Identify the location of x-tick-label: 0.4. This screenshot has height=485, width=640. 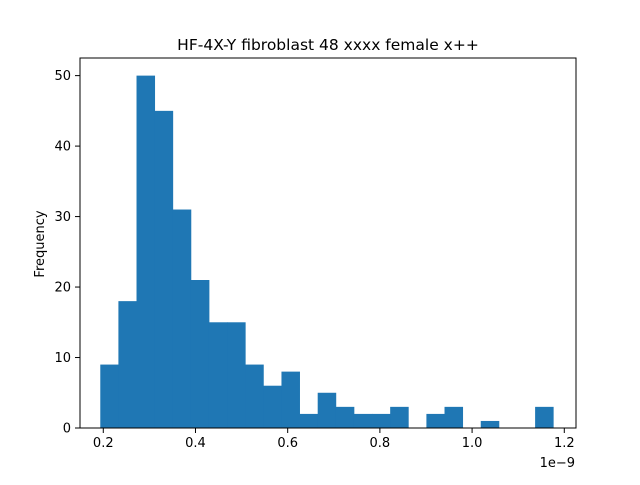
(195, 443).